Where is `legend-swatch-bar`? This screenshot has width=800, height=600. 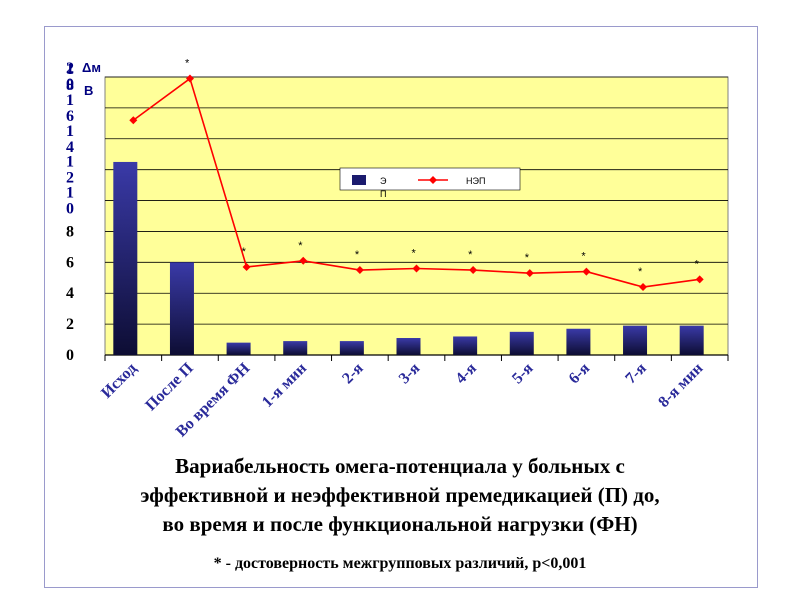 legend-swatch-bar is located at coordinates (359, 180).